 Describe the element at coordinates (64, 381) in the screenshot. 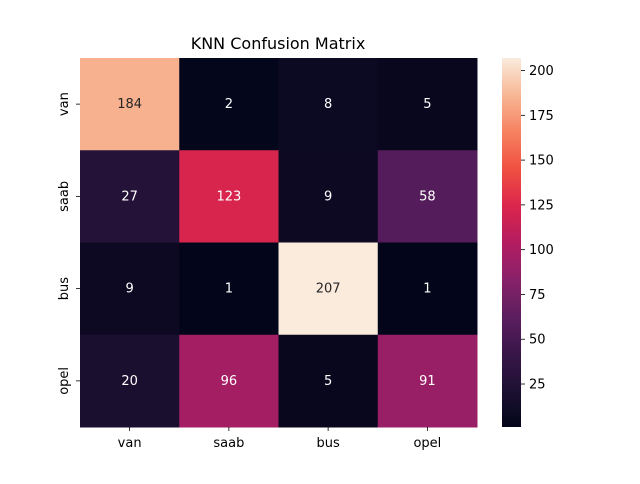

I see `y-tick-label: opel` at that location.